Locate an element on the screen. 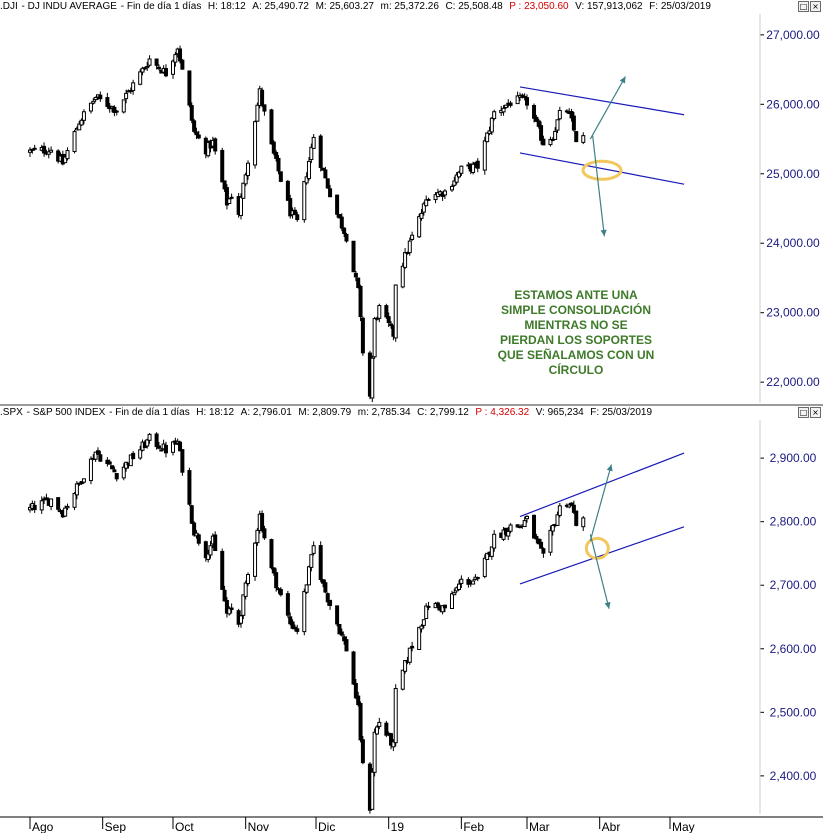 This screenshot has height=833, width=823. spx-ytick-label: 2,800.00 is located at coordinates (793, 522).